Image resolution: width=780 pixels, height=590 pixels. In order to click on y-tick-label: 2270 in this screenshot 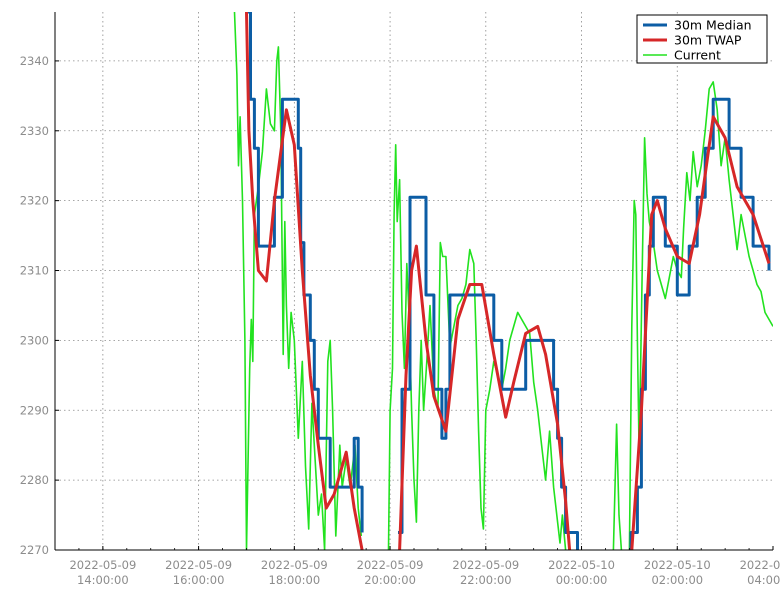, I will do `click(34, 550)`.